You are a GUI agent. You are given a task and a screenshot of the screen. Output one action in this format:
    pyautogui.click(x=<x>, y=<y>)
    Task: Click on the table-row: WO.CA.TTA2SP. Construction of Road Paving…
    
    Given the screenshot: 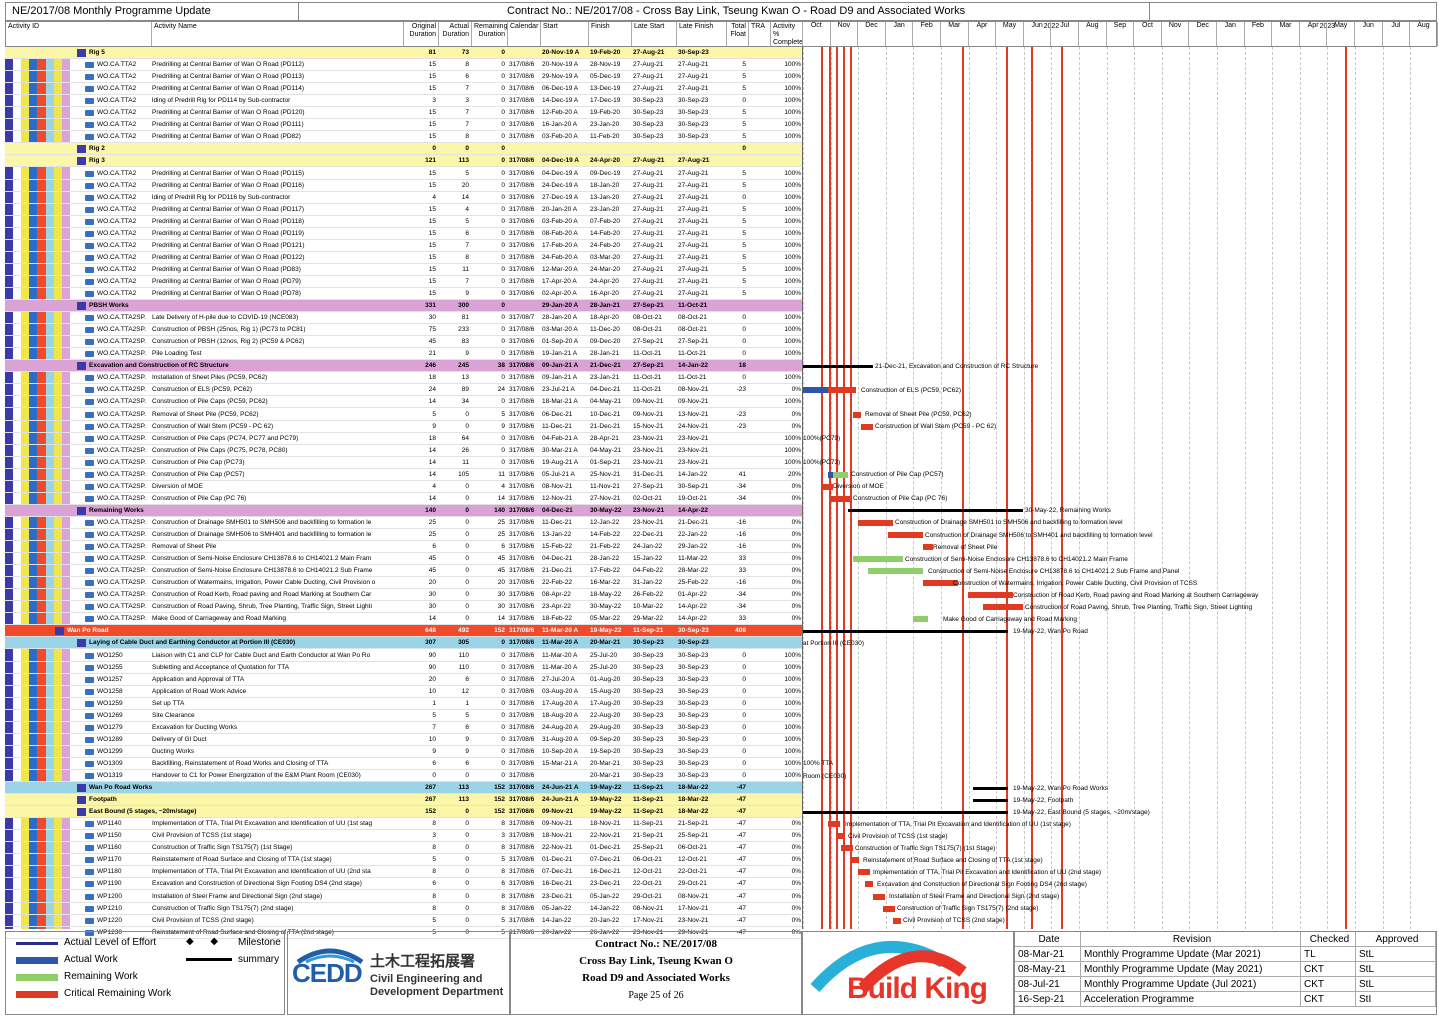 What is the action you would take?
    pyautogui.click(x=403, y=607)
    